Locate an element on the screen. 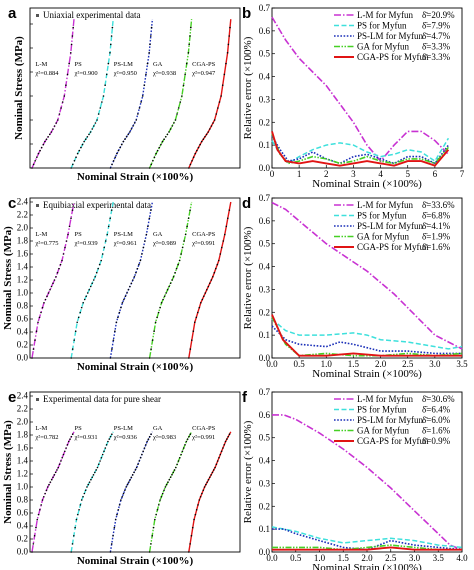 The image size is (474, 570). y-tick-label: 0.7 is located at coordinates (265, 392).